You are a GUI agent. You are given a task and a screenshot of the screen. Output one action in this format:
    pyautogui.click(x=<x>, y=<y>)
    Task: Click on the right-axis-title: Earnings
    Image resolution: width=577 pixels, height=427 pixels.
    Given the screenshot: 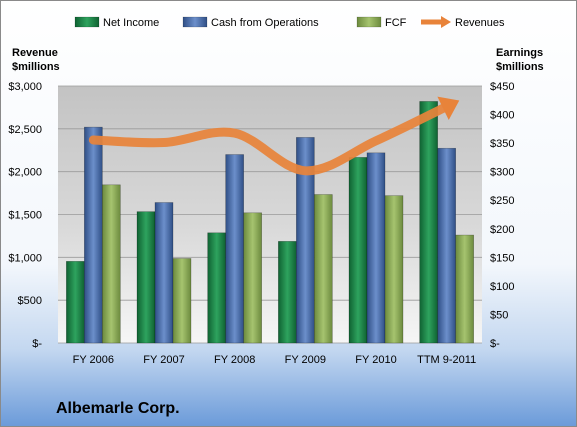 What is the action you would take?
    pyautogui.click(x=519, y=53)
    